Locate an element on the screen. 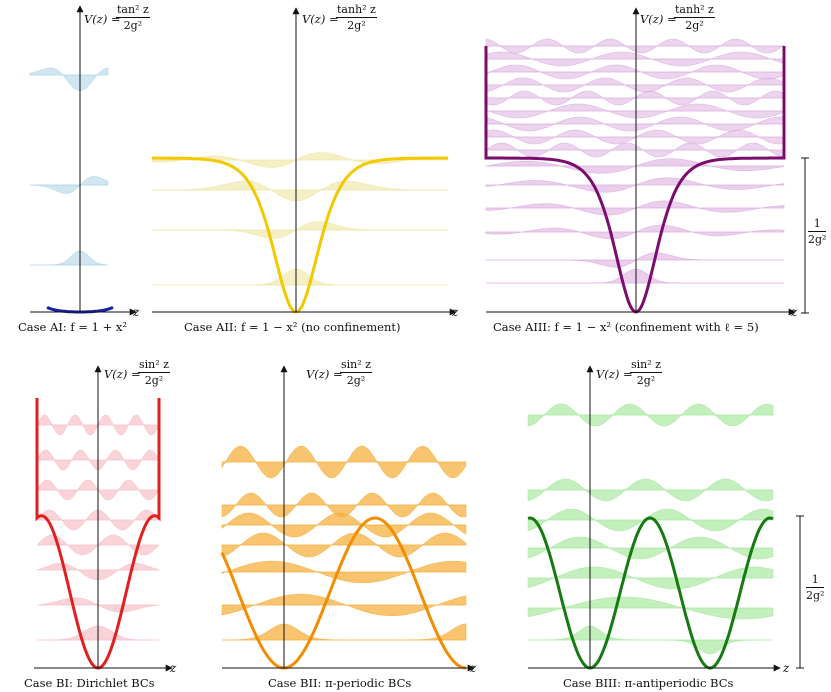 The width and height of the screenshot is (831, 692). potential-fraction-BI: sin² z 2g² is located at coordinates (154, 372).